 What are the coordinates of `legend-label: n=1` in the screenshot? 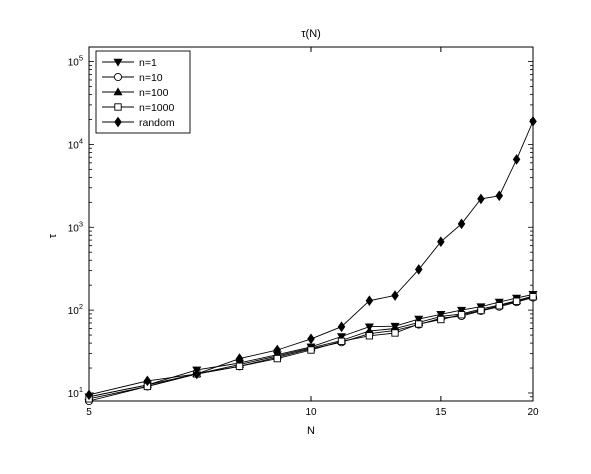 It's located at (148, 63).